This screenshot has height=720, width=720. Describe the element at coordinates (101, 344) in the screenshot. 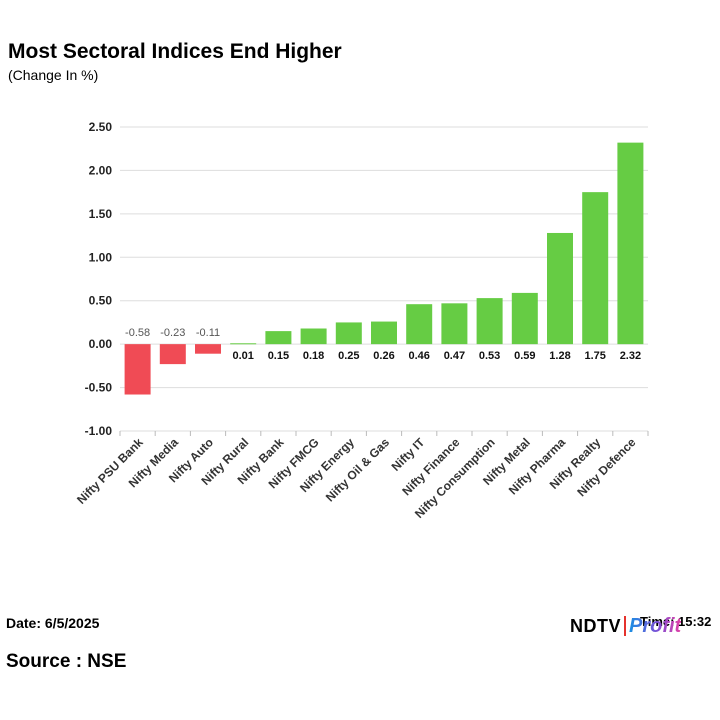

I see `y-tick-label: 0.00` at that location.